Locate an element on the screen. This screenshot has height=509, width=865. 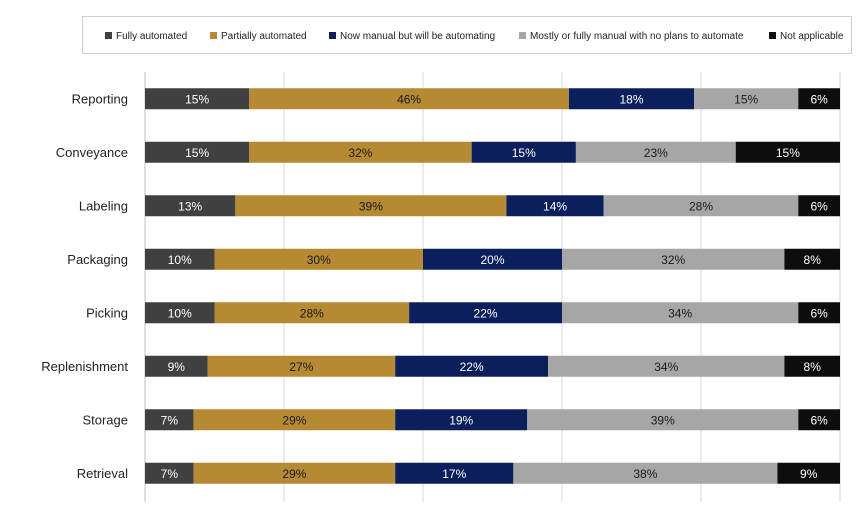
legend-swatch-partially-automated is located at coordinates (213, 35).